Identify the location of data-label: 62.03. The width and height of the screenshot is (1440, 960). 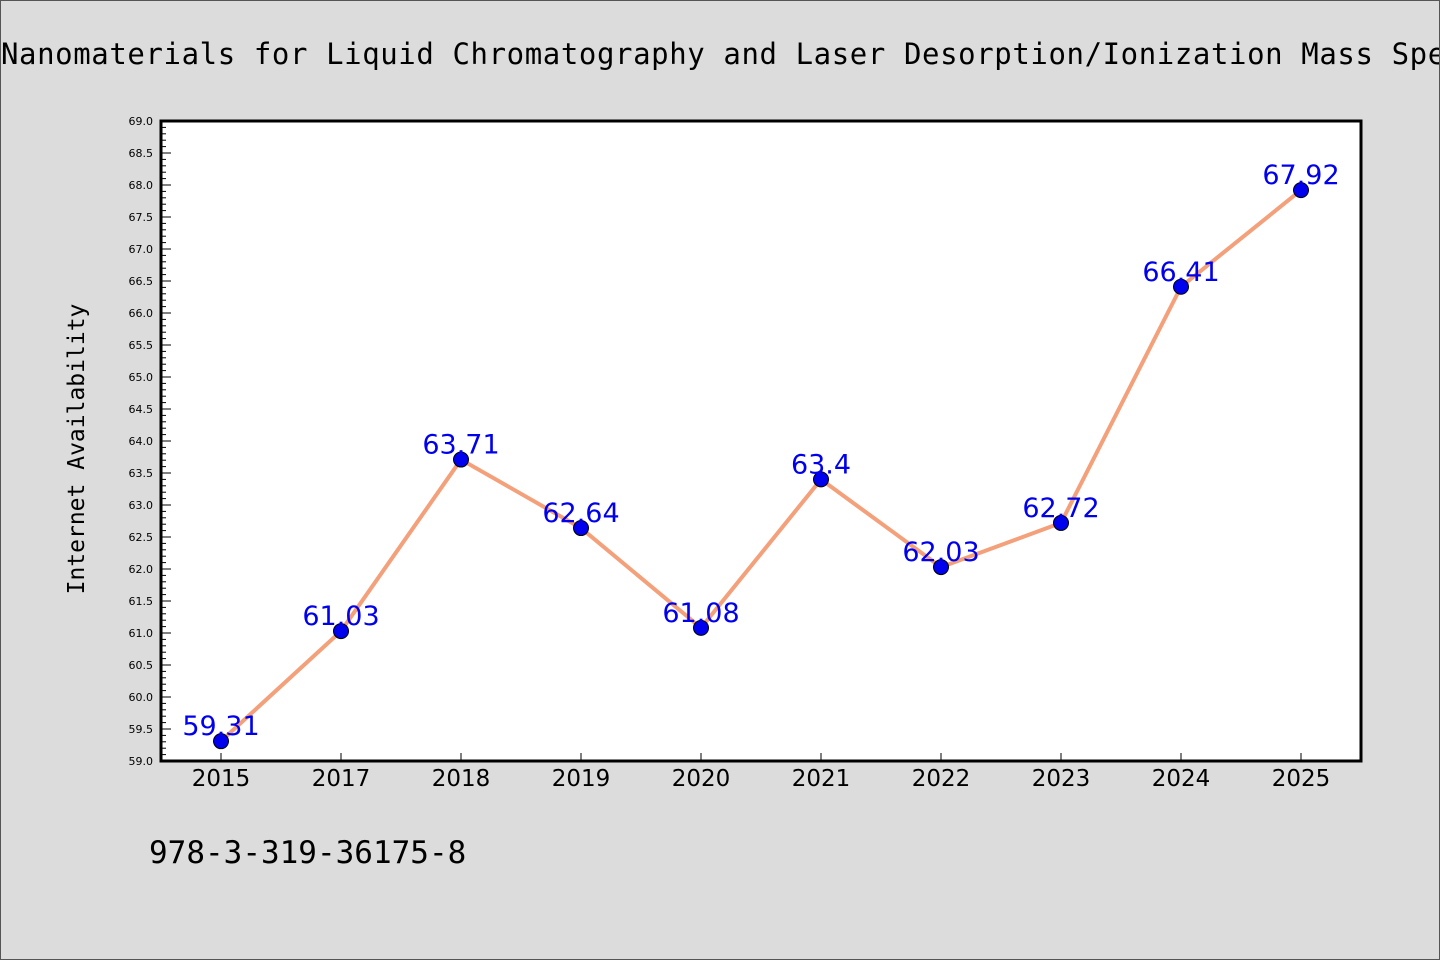
(940, 552).